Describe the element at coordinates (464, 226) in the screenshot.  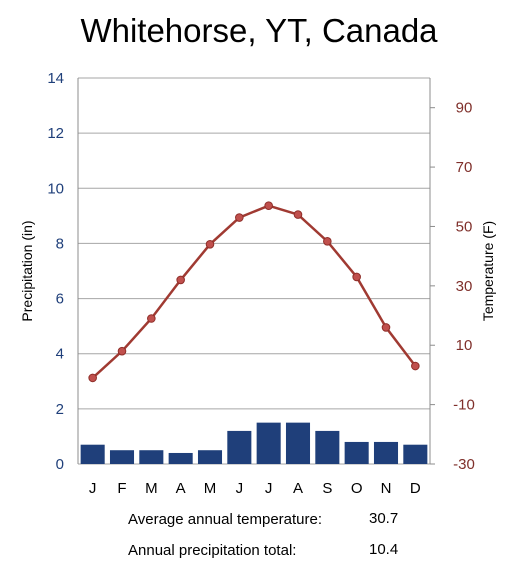
I see `right-tick-label-4: 50` at that location.